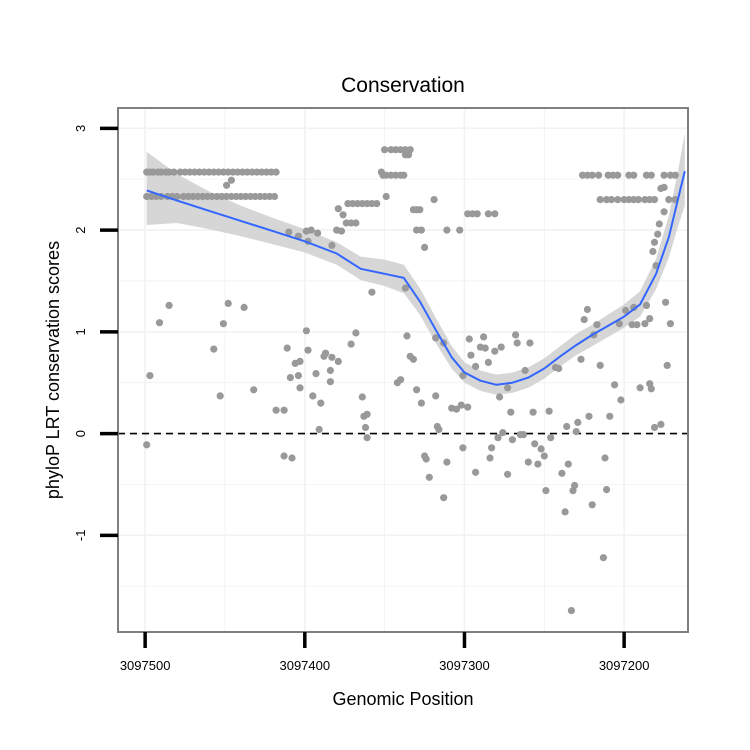 The height and width of the screenshot is (750, 750). I want to click on y-tick-label: 0, so click(80, 433).